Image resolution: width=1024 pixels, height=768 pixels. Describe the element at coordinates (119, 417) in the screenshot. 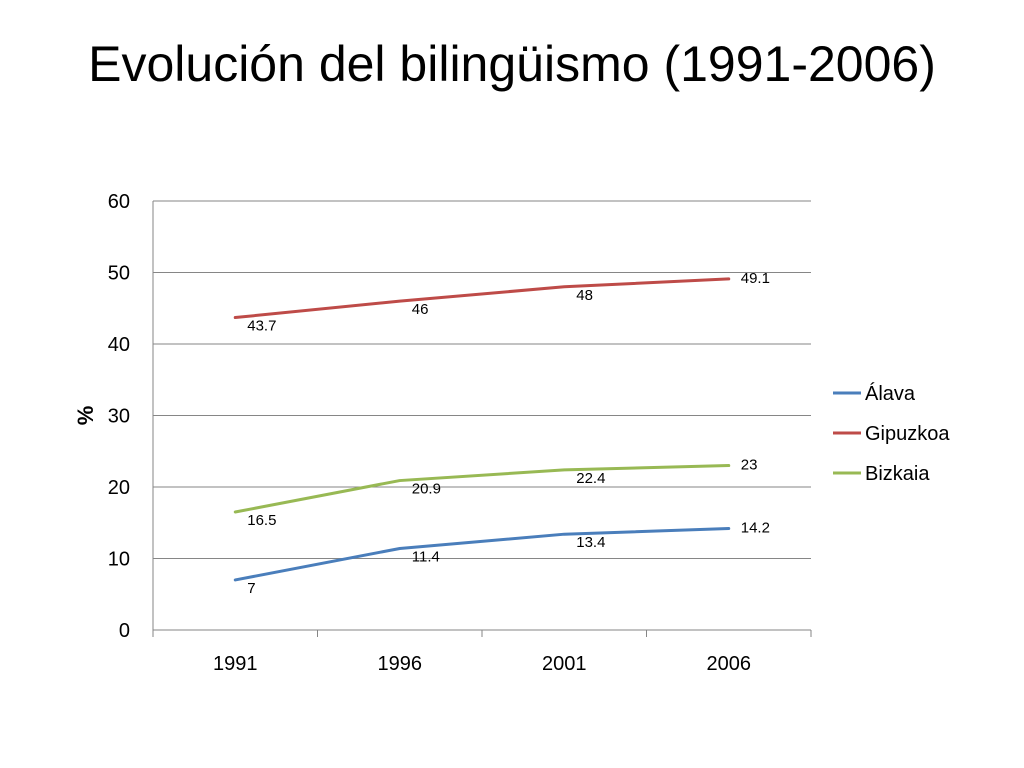

I see `y-tick-label: 30` at that location.